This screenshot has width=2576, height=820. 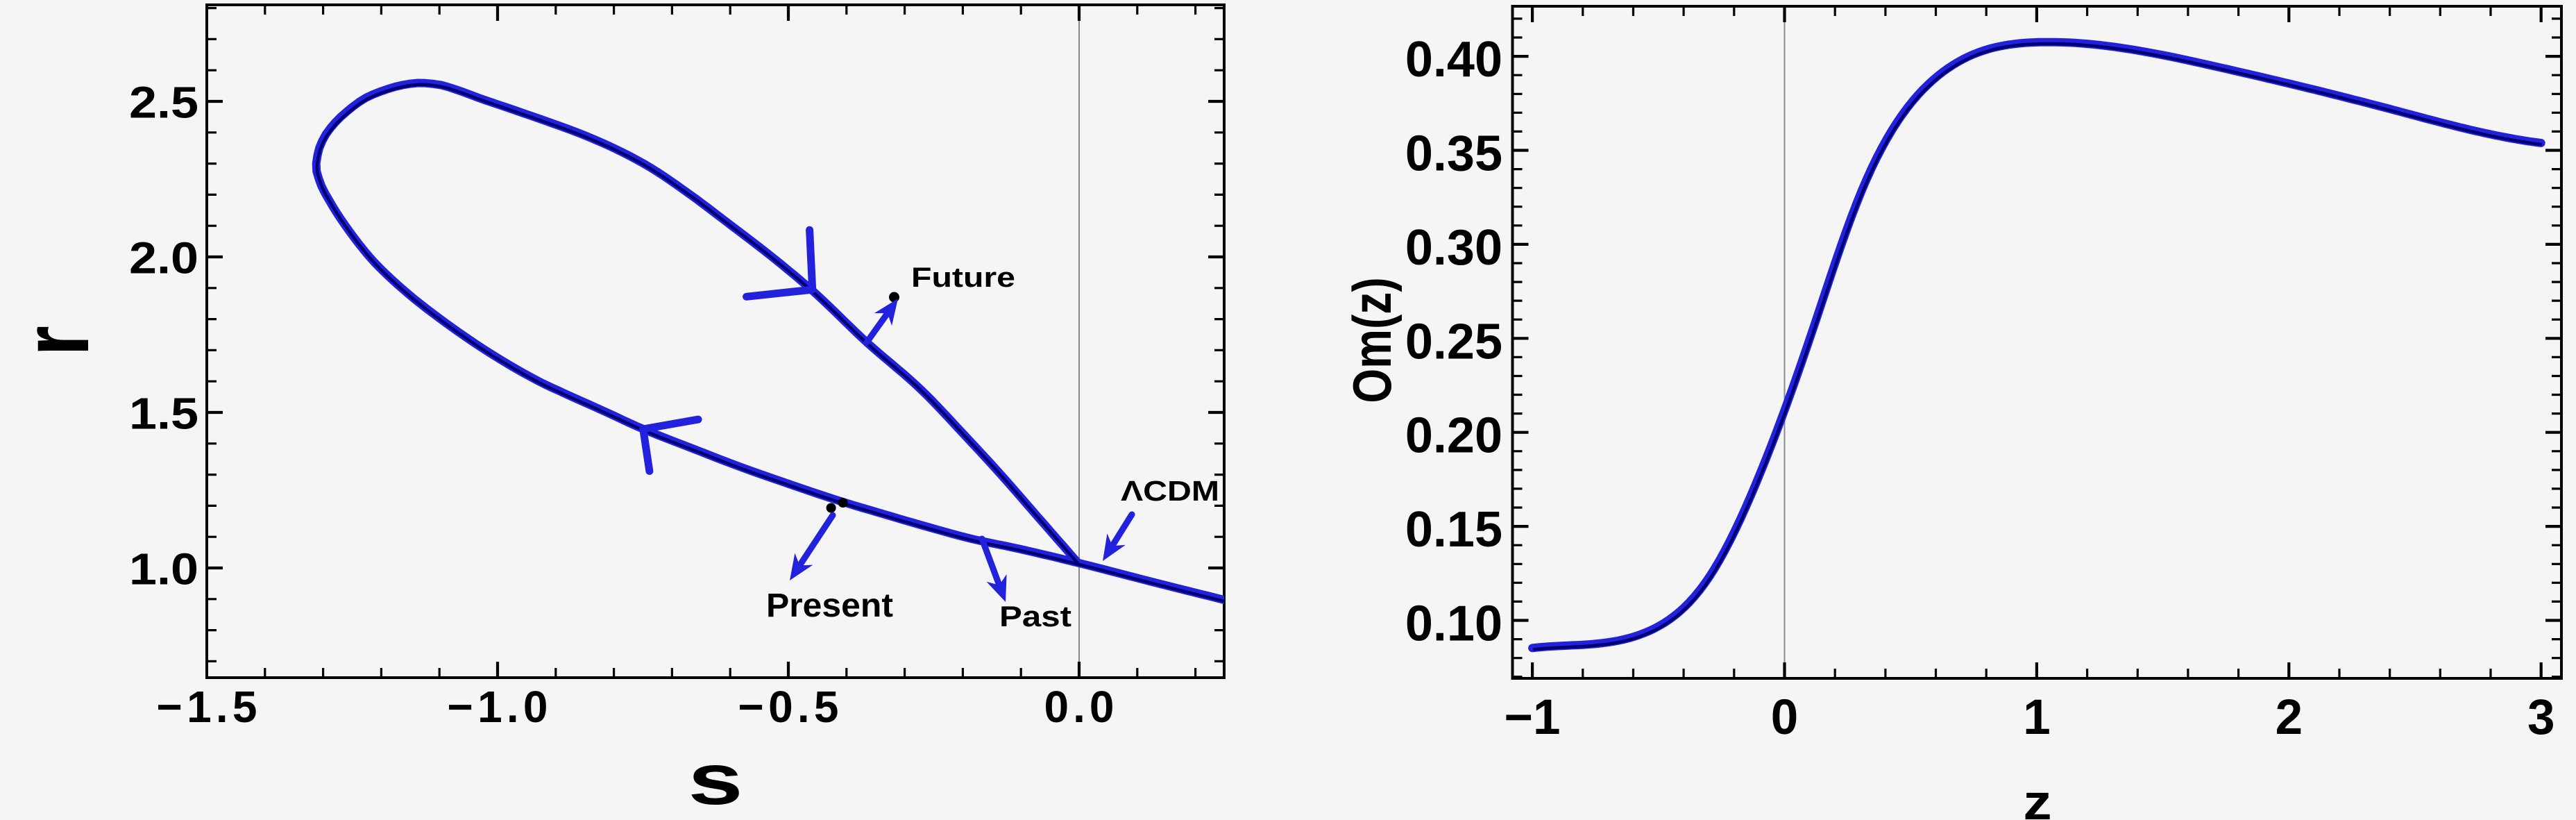 What do you see at coordinates (163, 413) in the screenshot?
I see `svg-text: 1.5` at bounding box center [163, 413].